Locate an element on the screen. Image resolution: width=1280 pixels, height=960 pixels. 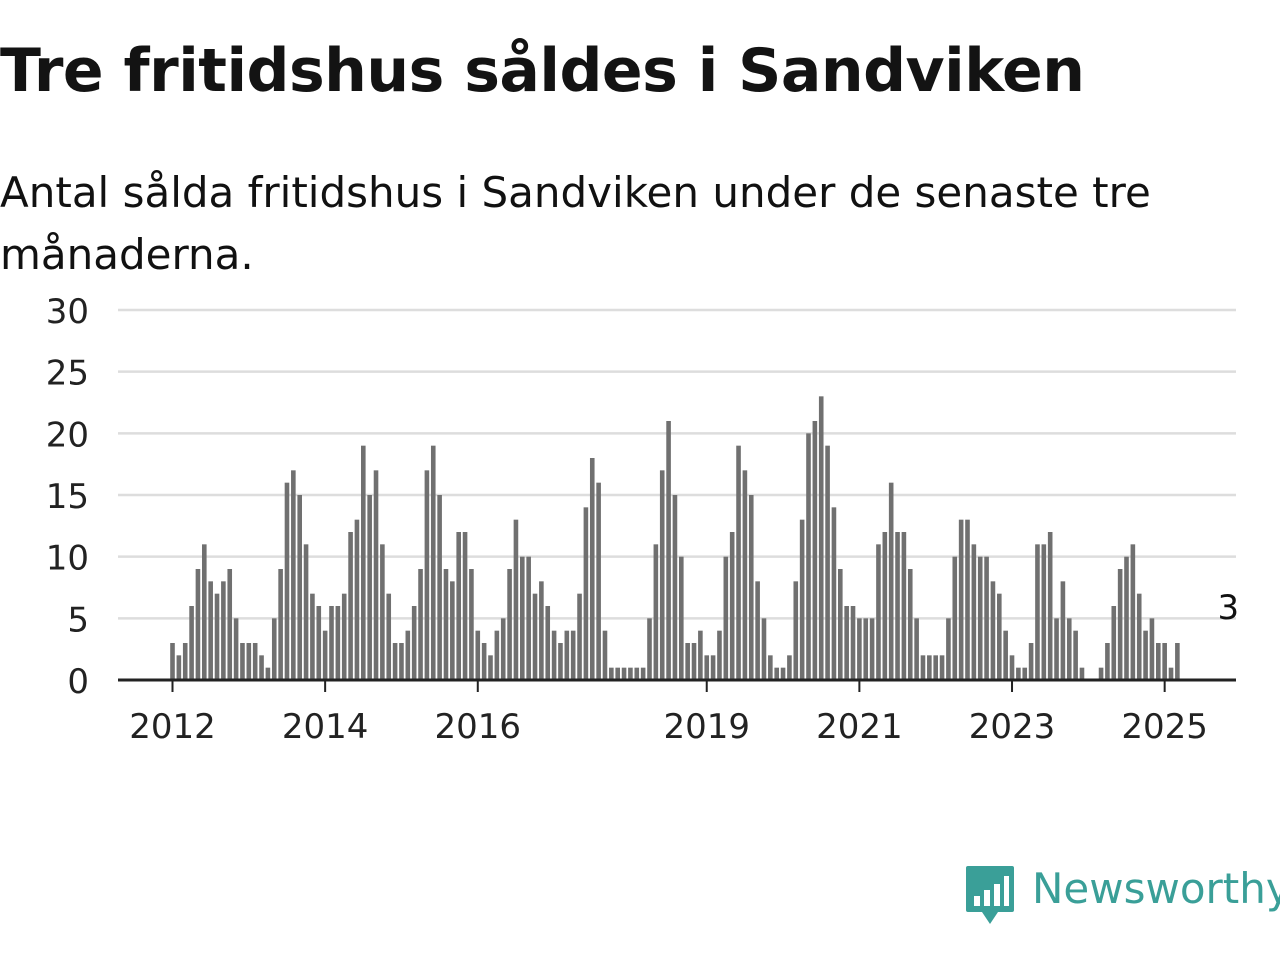
x-tick-label: 2016 is located at coordinates (478, 727).